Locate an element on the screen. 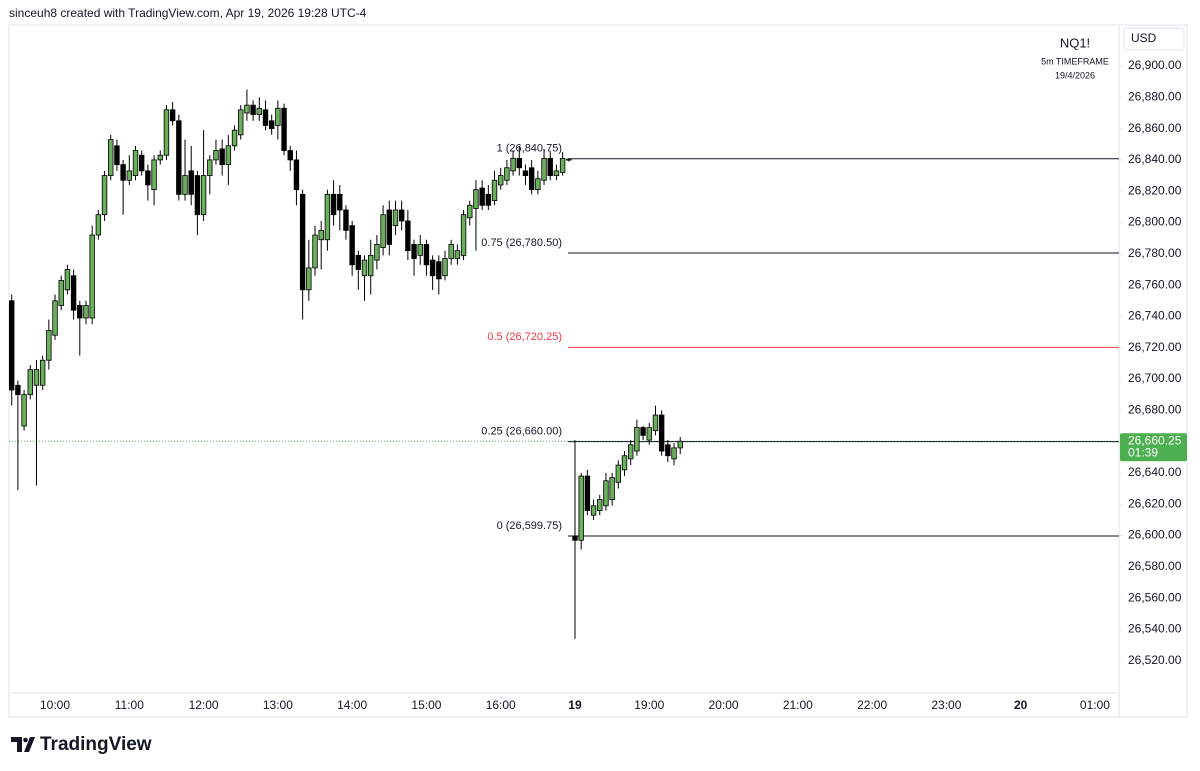 This screenshot has width=1200, height=771. x-tick-label: 13:00 is located at coordinates (278, 705).